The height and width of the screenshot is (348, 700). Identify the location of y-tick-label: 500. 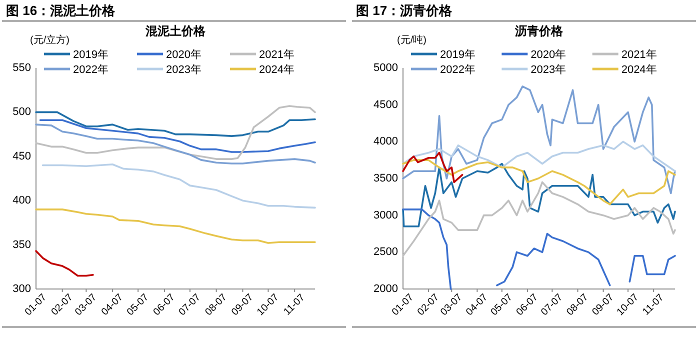
(21, 112).